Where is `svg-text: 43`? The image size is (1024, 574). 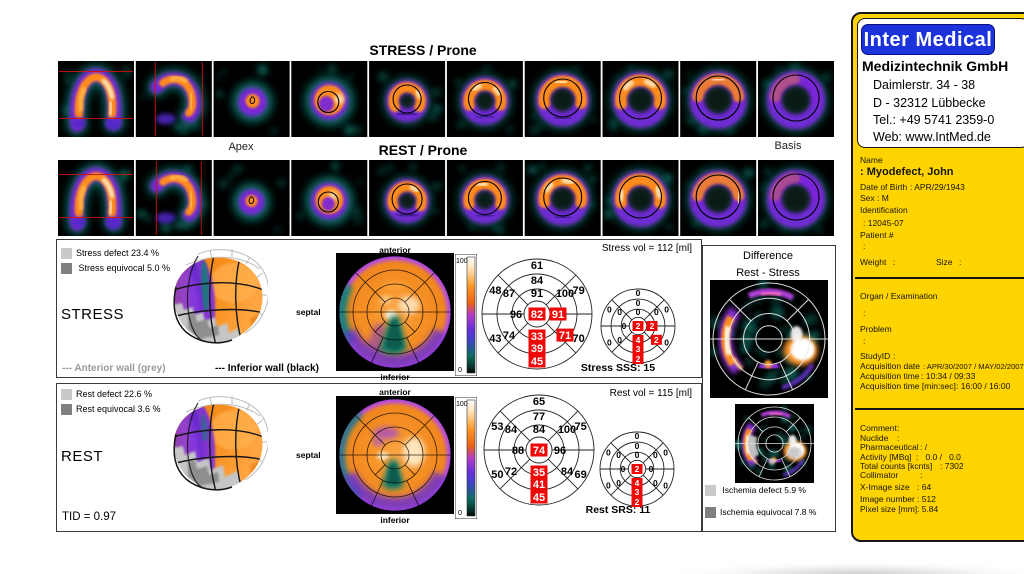
svg-text: 43 is located at coordinates (495, 339).